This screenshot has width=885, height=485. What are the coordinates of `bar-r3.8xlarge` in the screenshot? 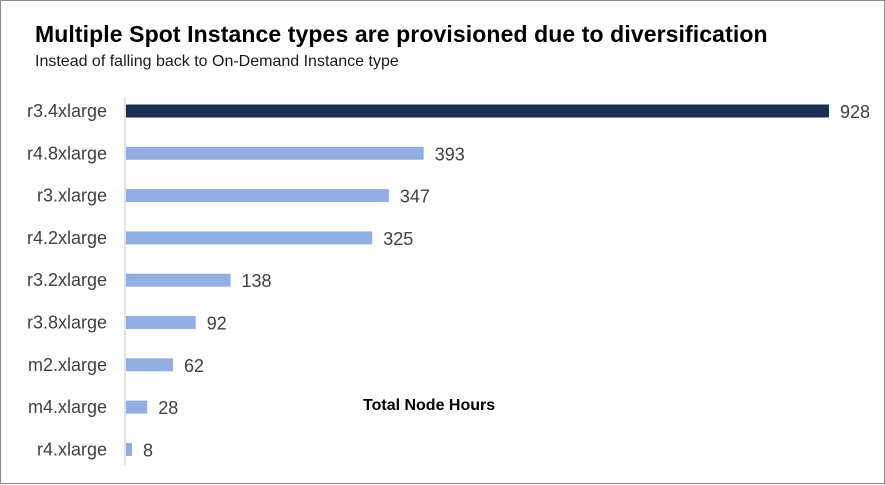 It's located at (161, 322).